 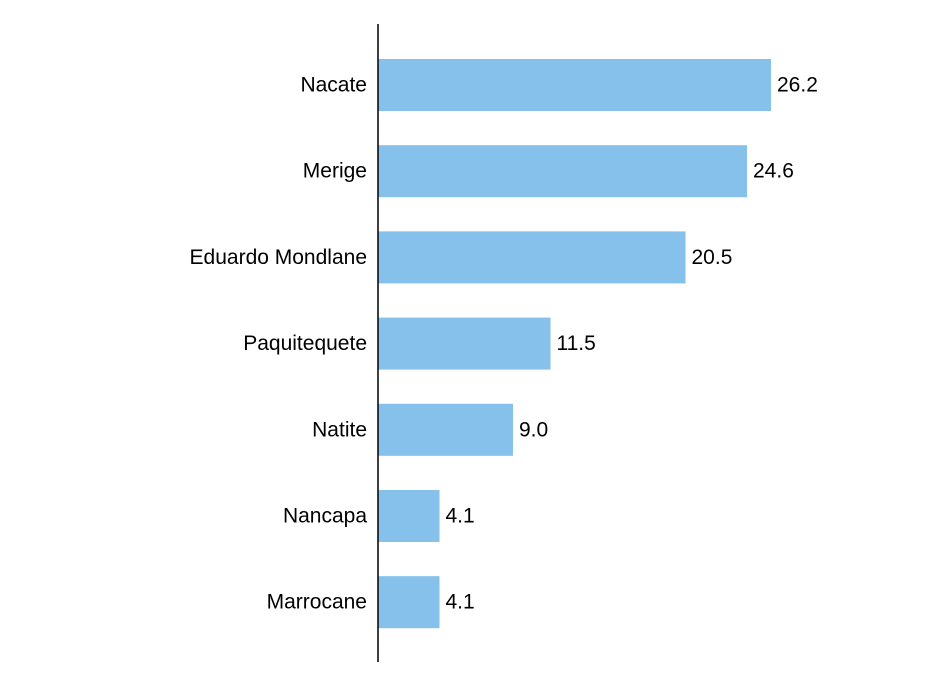 I want to click on category-label-nancapa: Nancapa, so click(x=325, y=516).